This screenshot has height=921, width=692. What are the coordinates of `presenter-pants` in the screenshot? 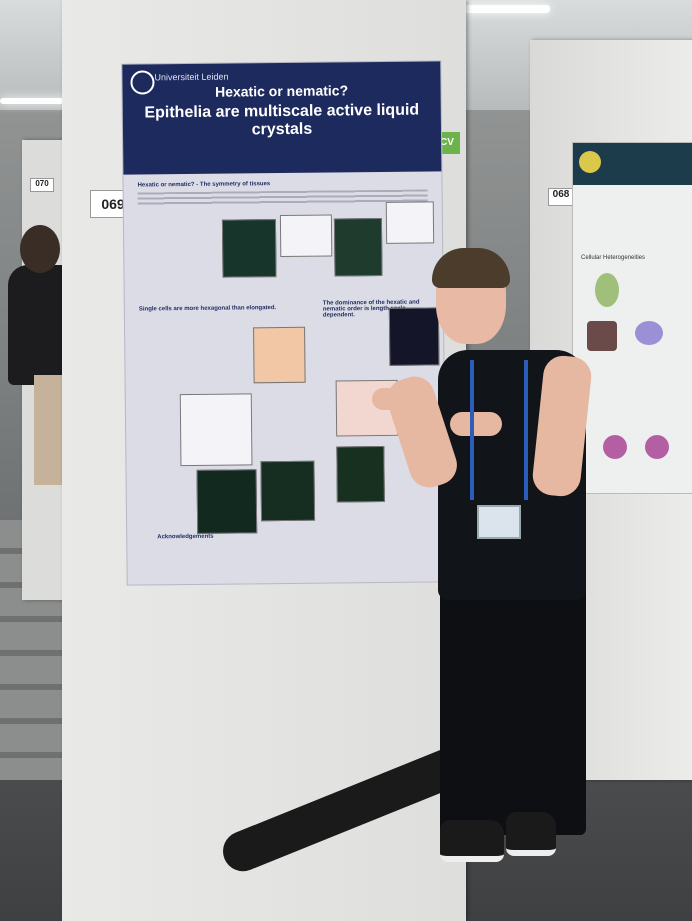 It's located at (513, 710).